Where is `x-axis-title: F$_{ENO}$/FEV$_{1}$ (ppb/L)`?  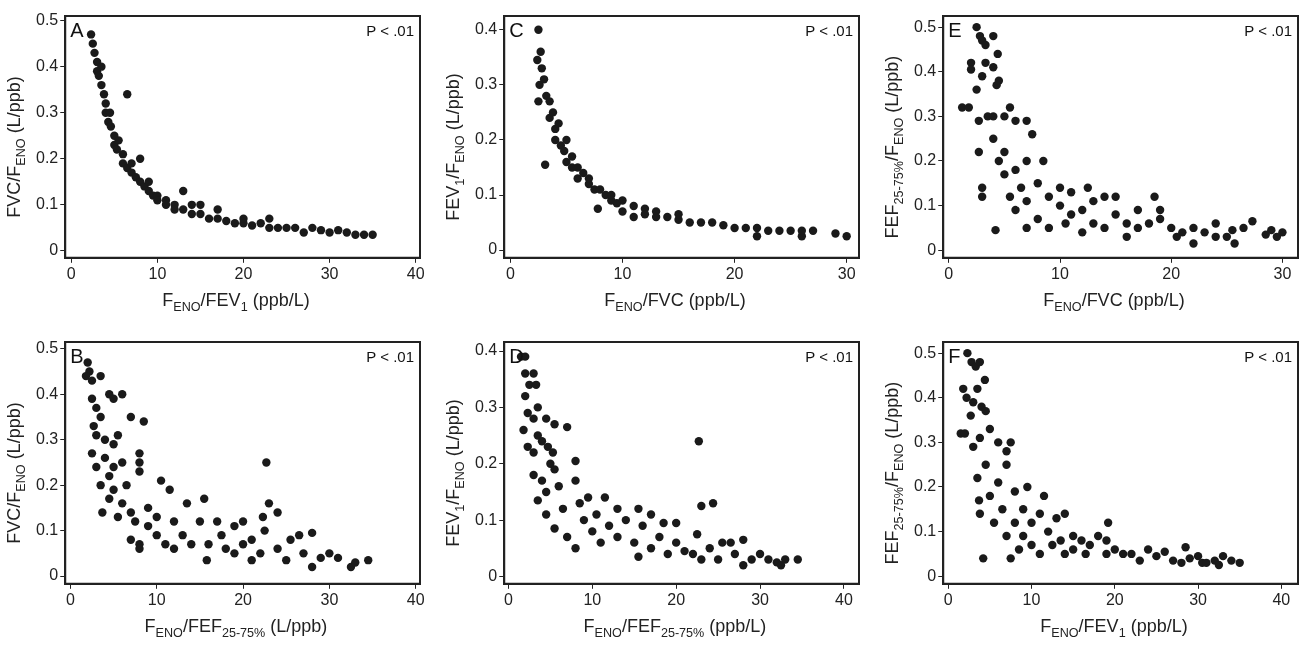 x-axis-title: F$_{ENO}$/FEV$_{1}$ (ppb/L) is located at coordinates (1114, 628).